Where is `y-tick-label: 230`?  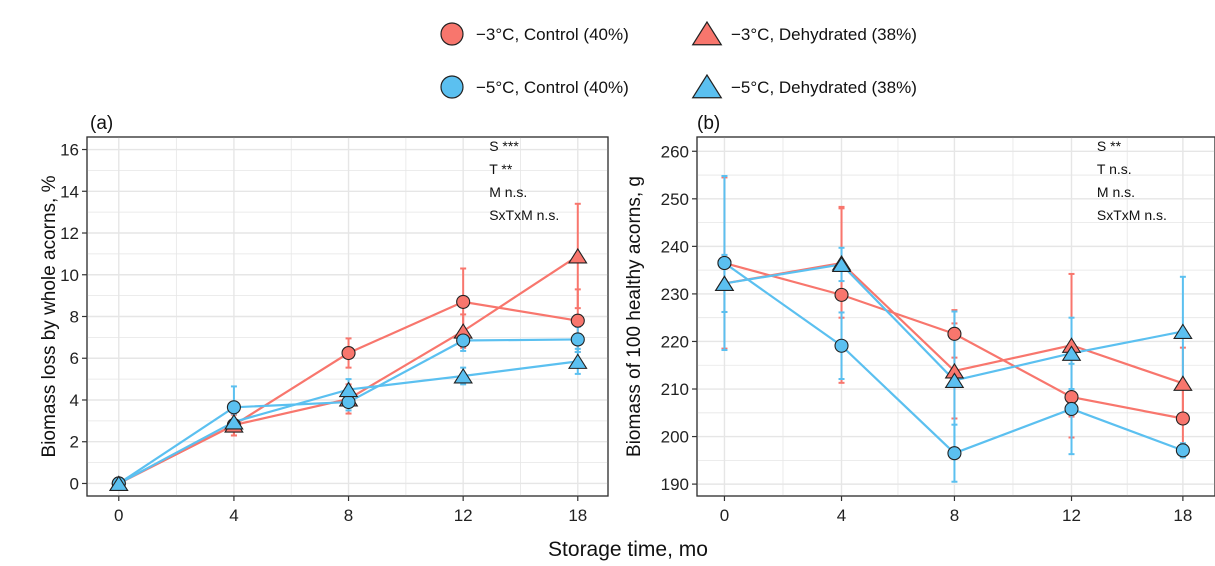
y-tick-label: 230 is located at coordinates (675, 294).